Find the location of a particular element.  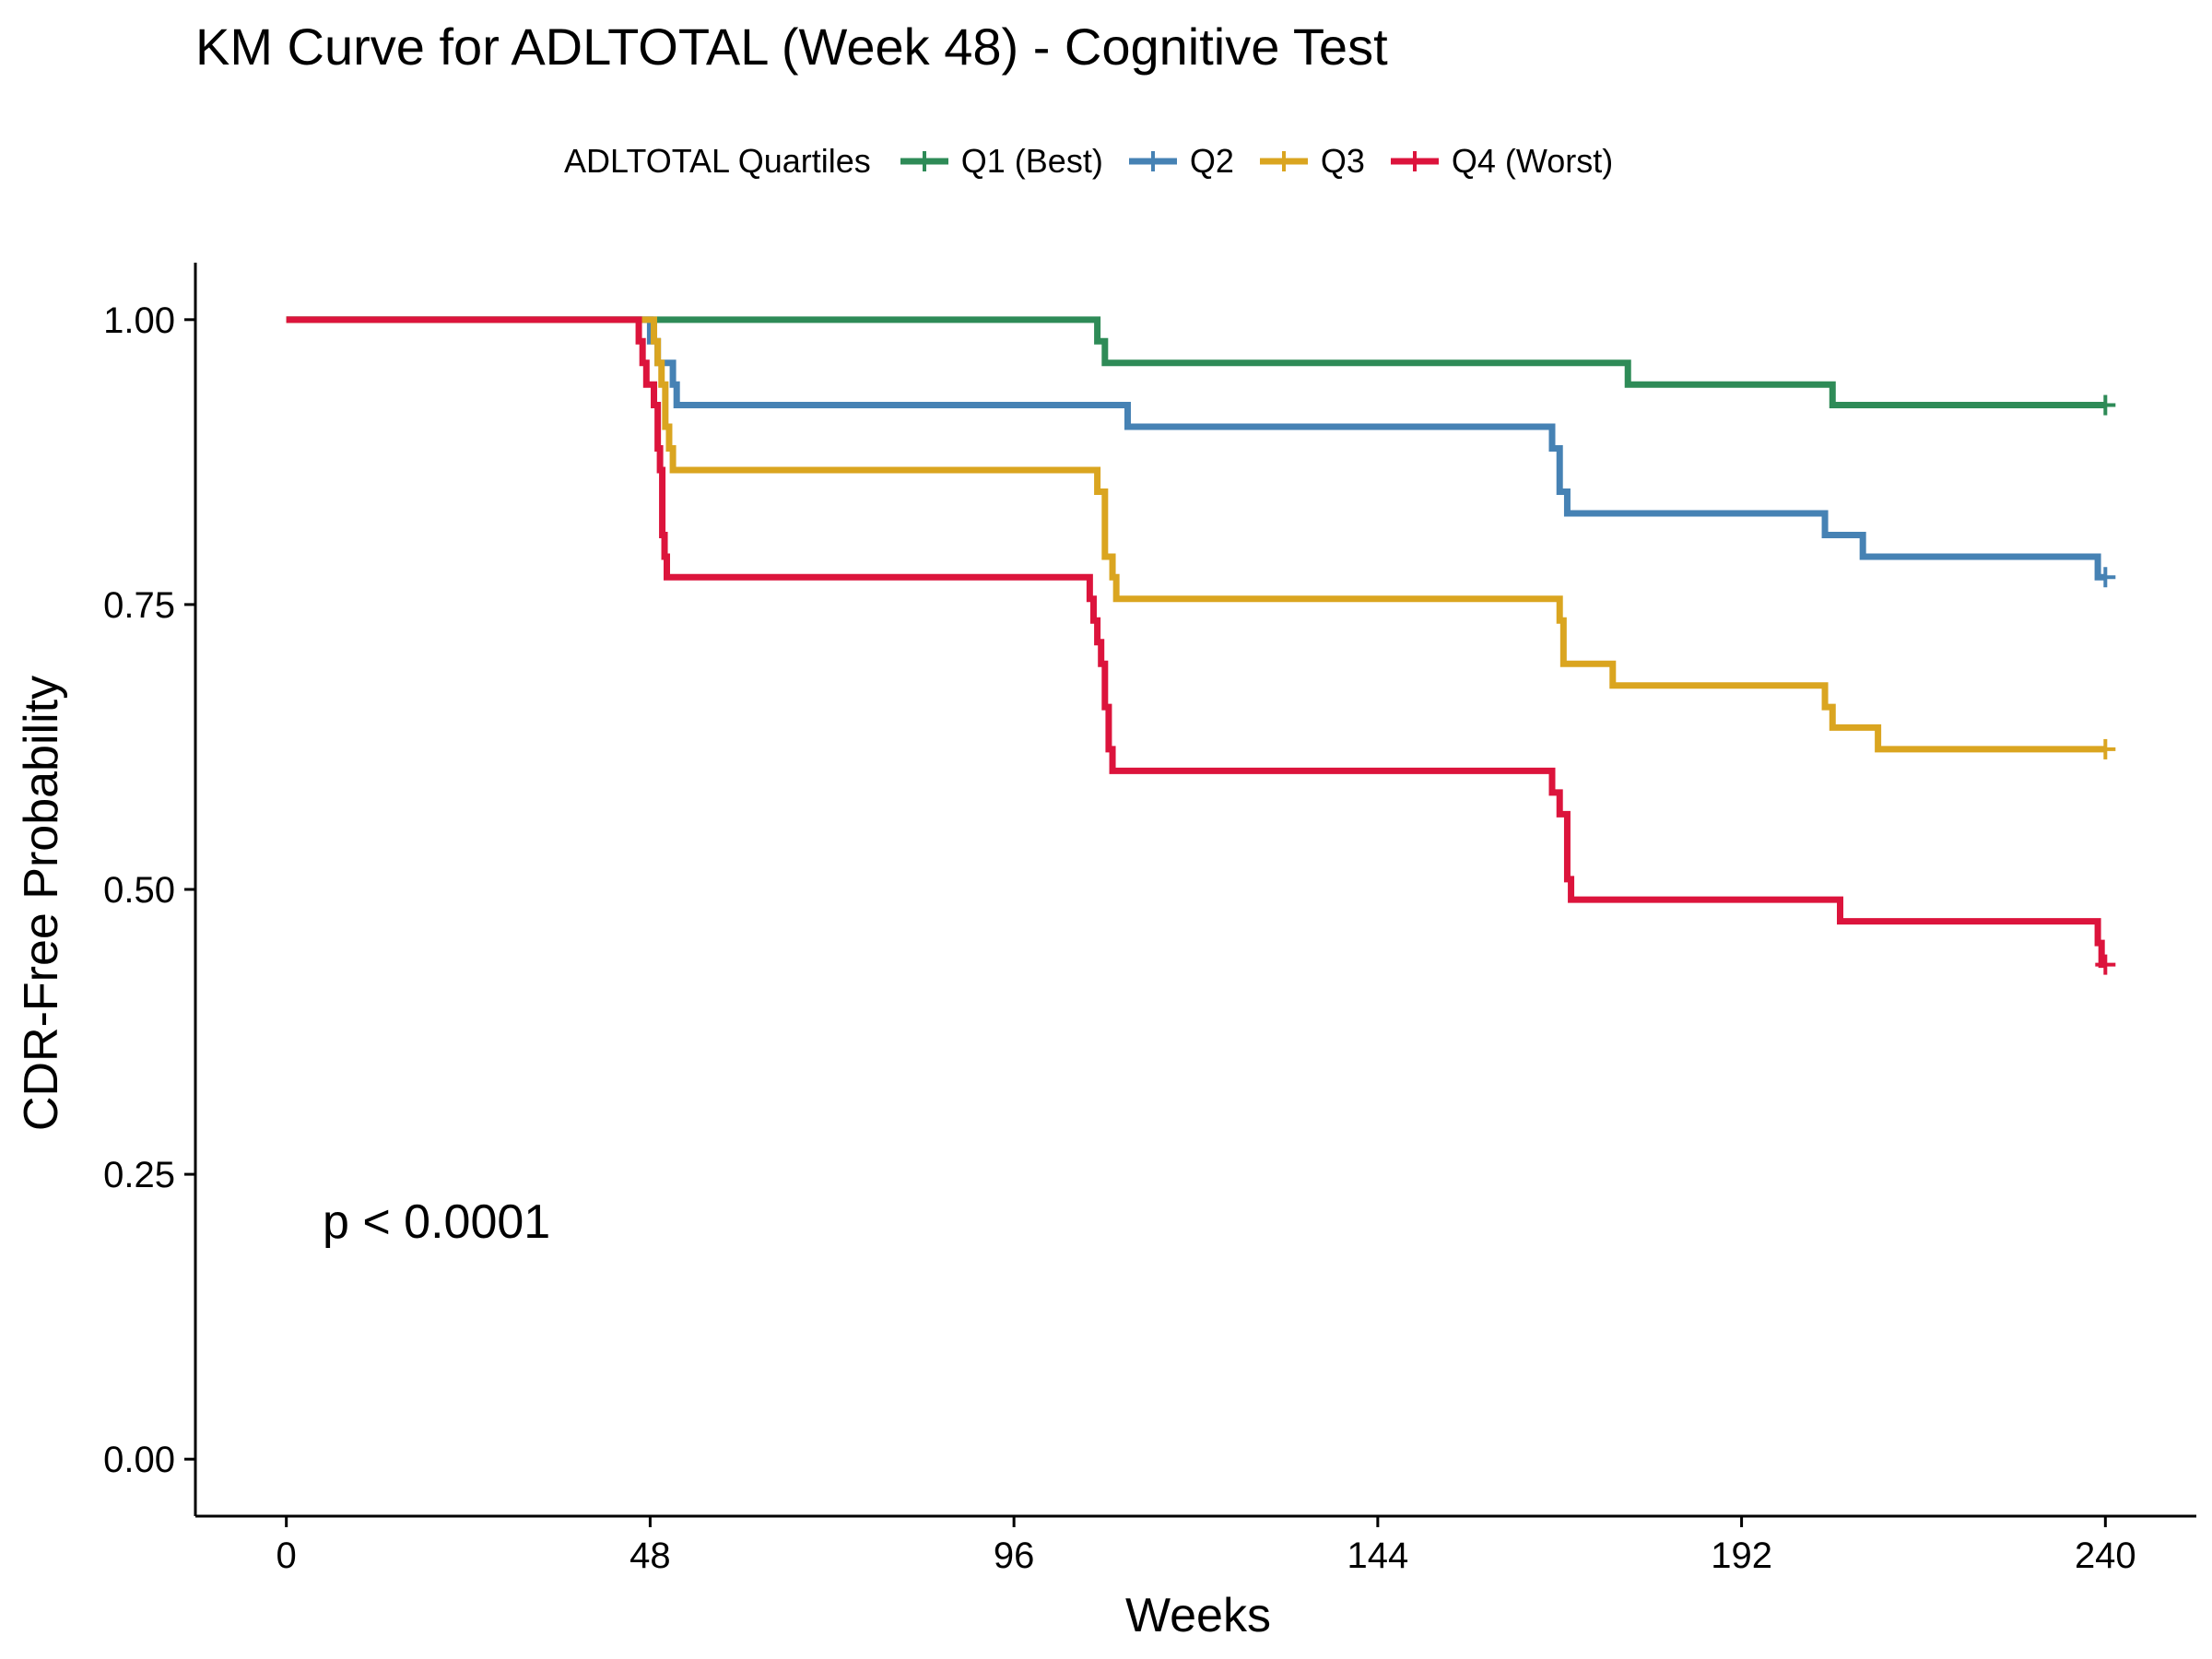

x-tick-label: 48 is located at coordinates (650, 1555).